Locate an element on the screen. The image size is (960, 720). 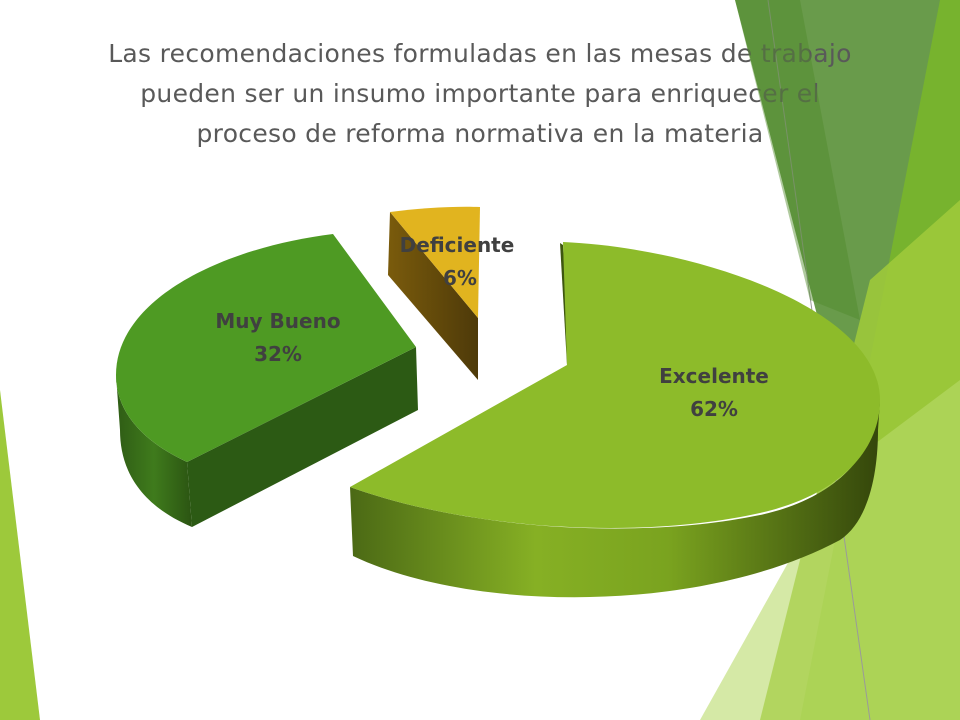
slice-muy-bueno is located at coordinates (267, 380).